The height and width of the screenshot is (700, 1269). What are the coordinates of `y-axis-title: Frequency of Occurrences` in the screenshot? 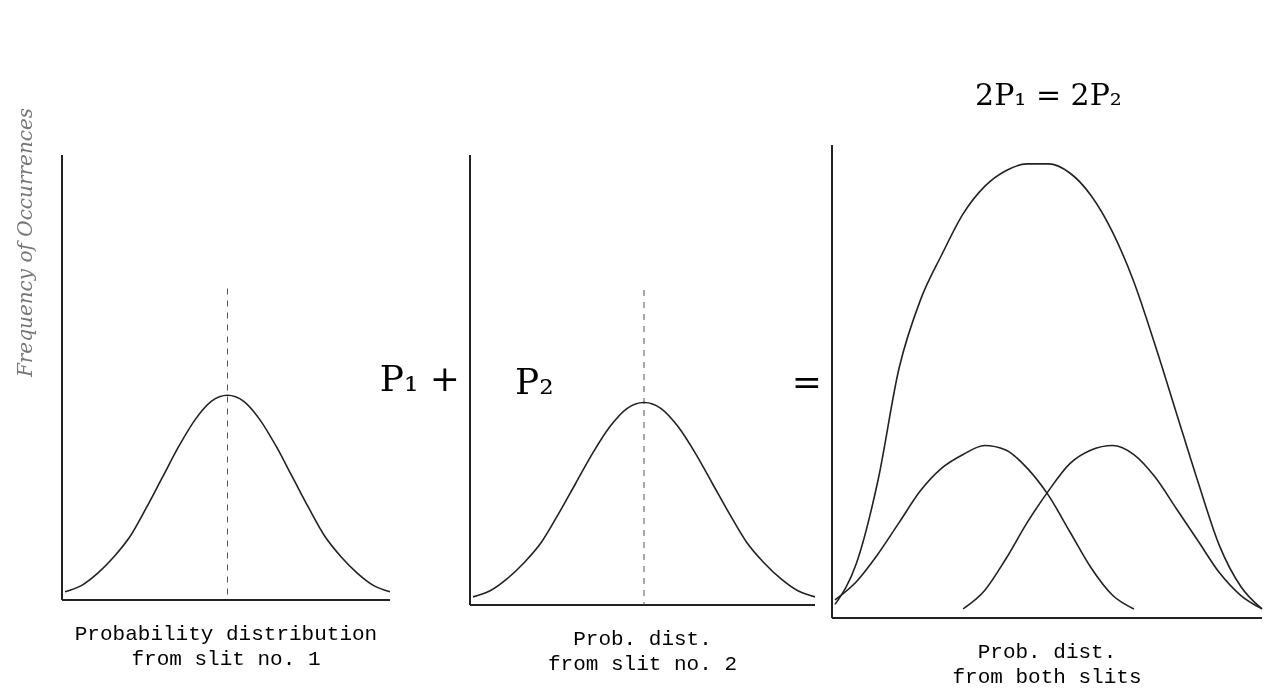 It's located at (25, 243).